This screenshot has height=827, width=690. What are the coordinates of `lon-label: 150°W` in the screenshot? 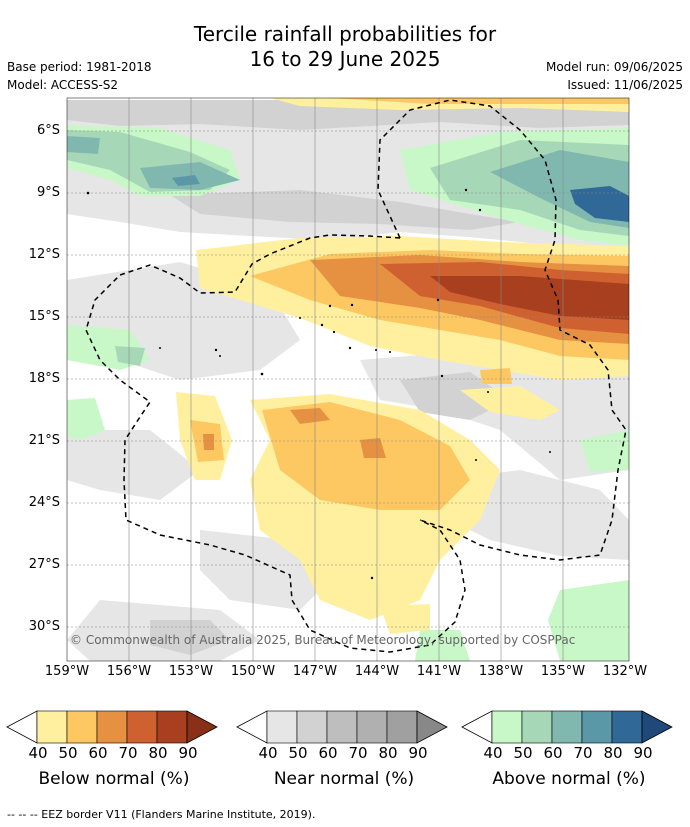 It's located at (253, 671).